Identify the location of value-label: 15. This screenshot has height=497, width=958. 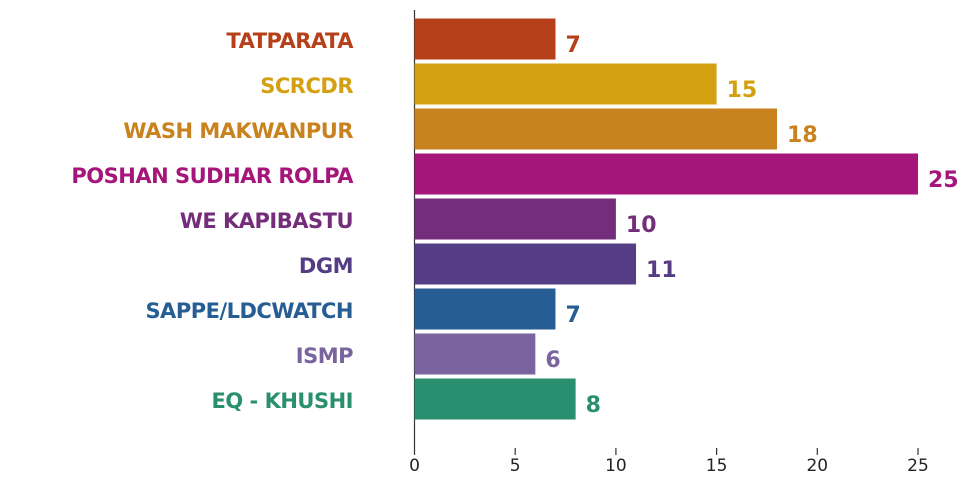
(742, 90).